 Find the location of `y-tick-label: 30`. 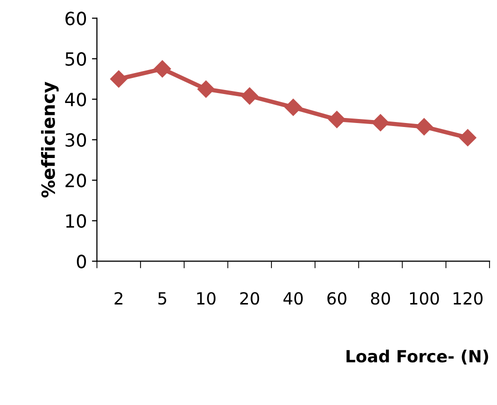

y-tick-label: 30 is located at coordinates (76, 140).